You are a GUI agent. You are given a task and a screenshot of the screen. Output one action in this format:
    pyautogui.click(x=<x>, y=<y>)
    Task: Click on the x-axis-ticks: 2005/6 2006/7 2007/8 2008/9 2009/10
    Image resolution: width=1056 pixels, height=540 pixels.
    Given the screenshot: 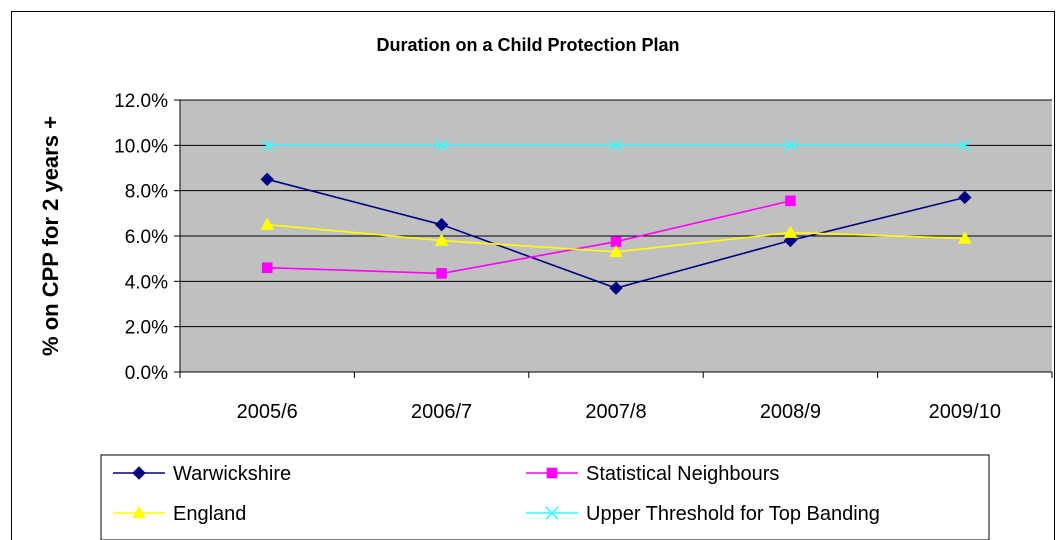 What is the action you would take?
    pyautogui.click(x=616, y=397)
    